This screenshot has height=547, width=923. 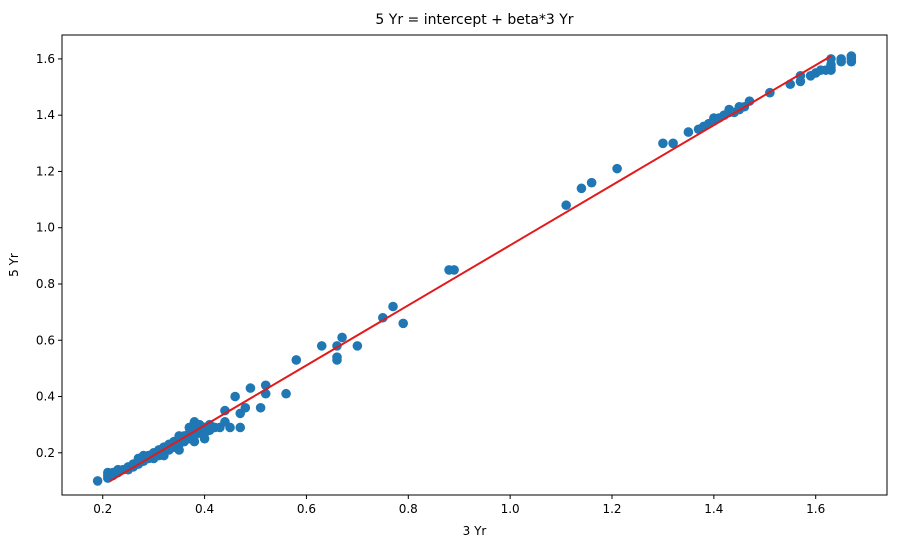 What do you see at coordinates (45, 115) in the screenshot?
I see `y-tick-label: 1.4` at bounding box center [45, 115].